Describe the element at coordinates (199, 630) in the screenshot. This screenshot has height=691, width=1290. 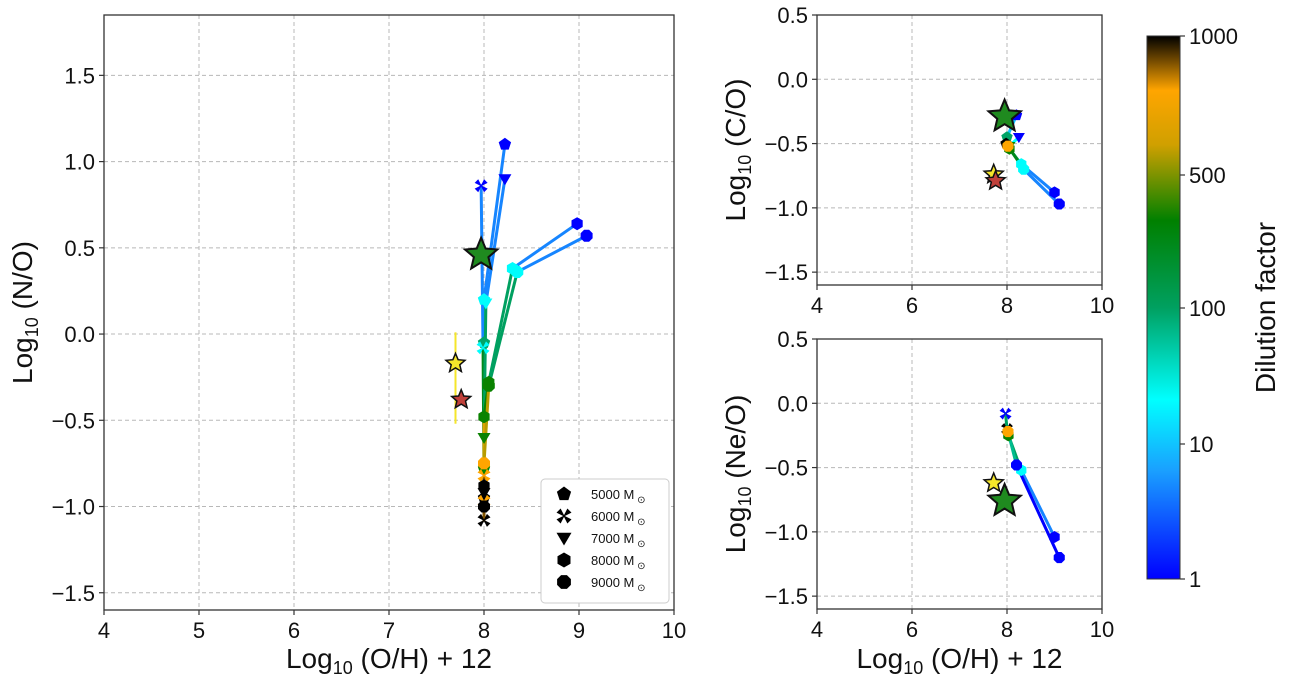
I see `x-tick-label: 5` at that location.